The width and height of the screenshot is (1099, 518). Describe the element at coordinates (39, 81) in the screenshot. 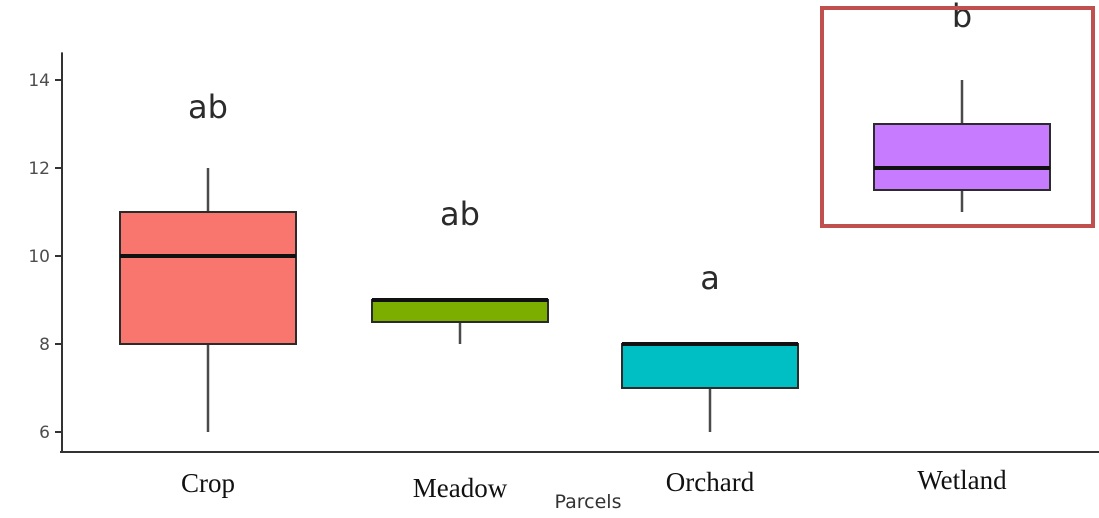

I see `y-tick-label: 14` at that location.